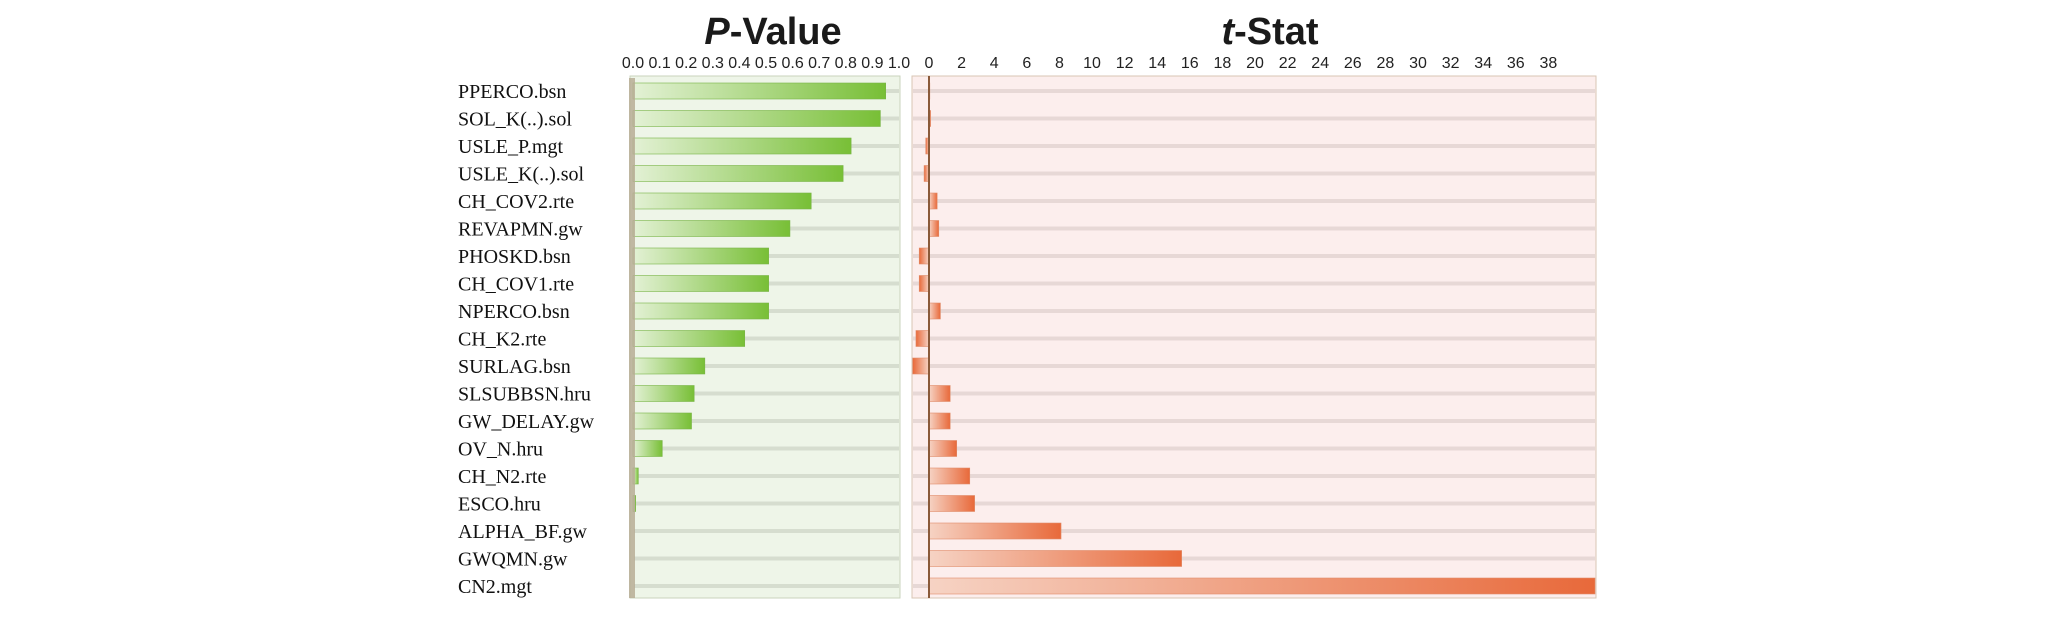 The height and width of the screenshot is (630, 2067). Describe the element at coordinates (502, 477) in the screenshot. I see `parameter-label: CH_N2.rte` at that location.